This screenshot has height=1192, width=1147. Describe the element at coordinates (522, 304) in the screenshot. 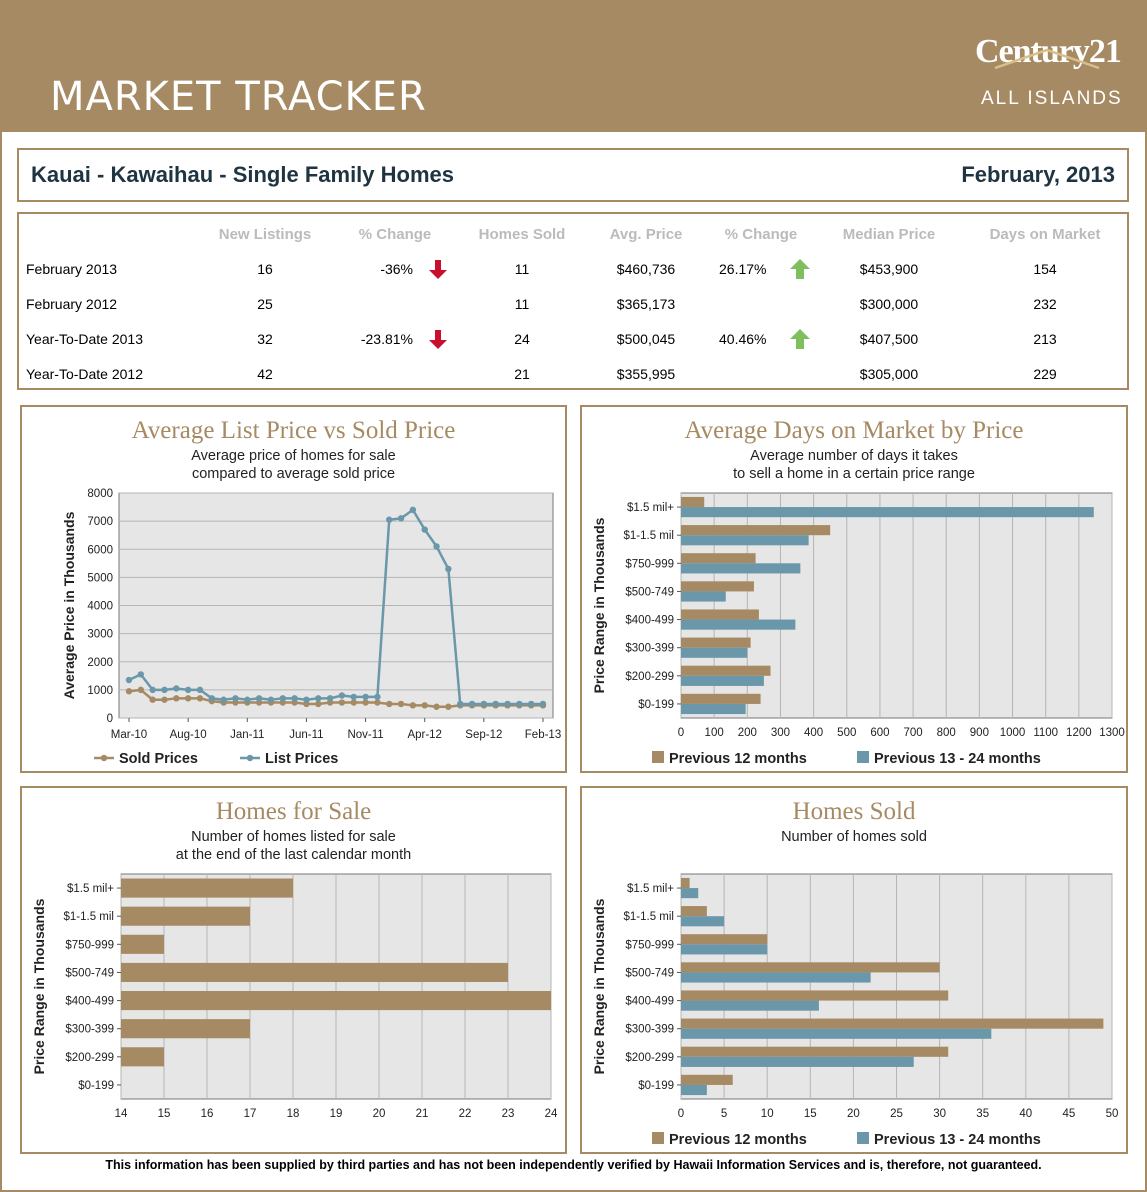

I see `homes-sold-value: 11` at that location.